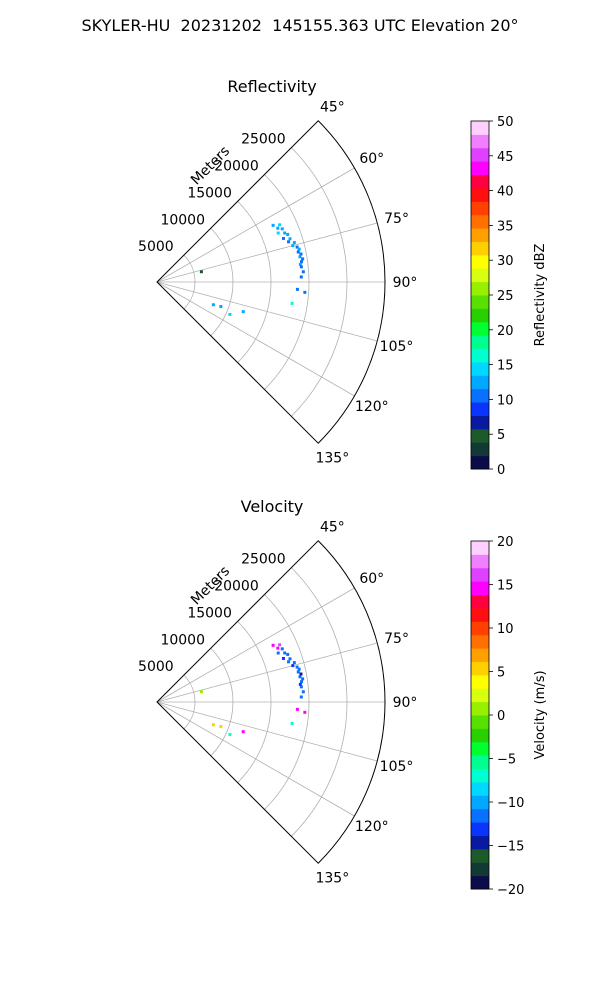 The height and width of the screenshot is (1000, 600). What do you see at coordinates (505, 331) in the screenshot?
I see `colorbar-tick-label: 20` at bounding box center [505, 331].